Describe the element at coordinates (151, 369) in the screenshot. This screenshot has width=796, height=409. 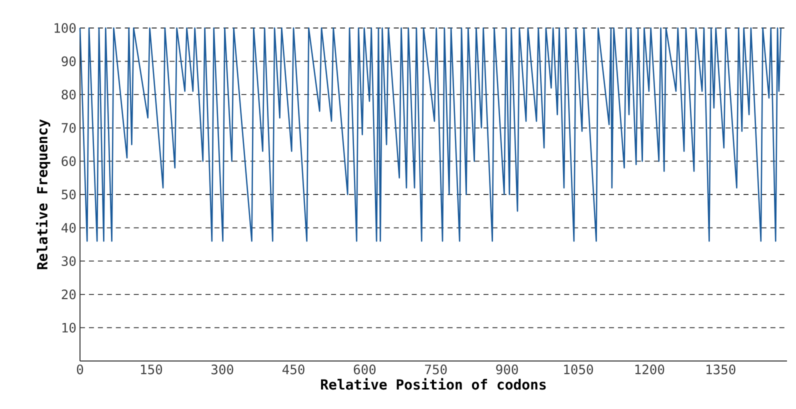
I see `x-tick-label: 150` at that location.